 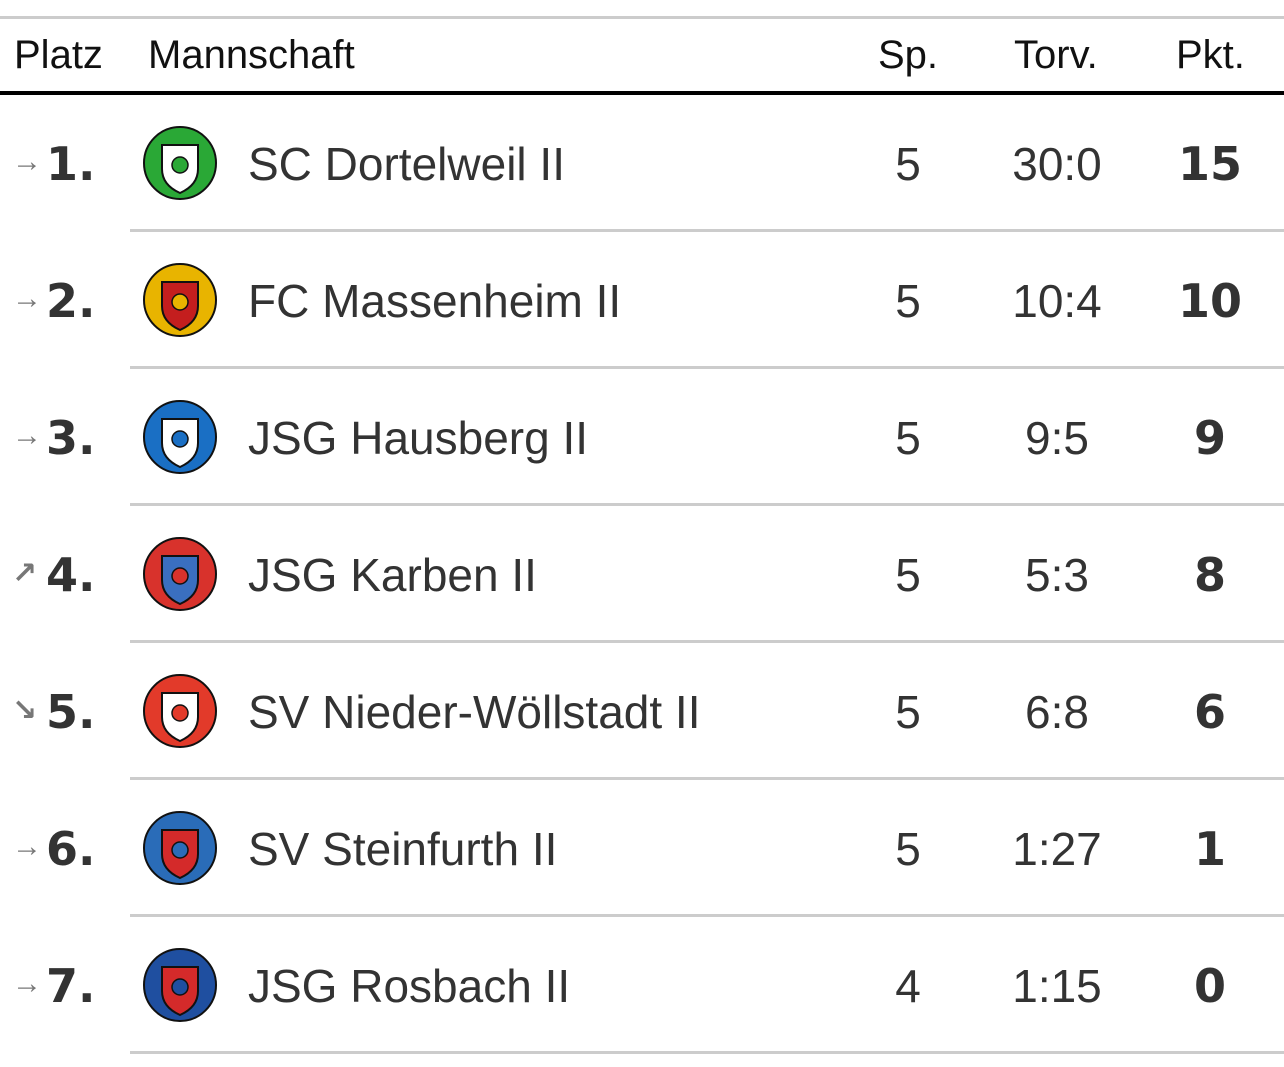 What do you see at coordinates (642, 300) in the screenshot?
I see `table-row: → 2. FC Massenheim II 5 10:4 10` at bounding box center [642, 300].